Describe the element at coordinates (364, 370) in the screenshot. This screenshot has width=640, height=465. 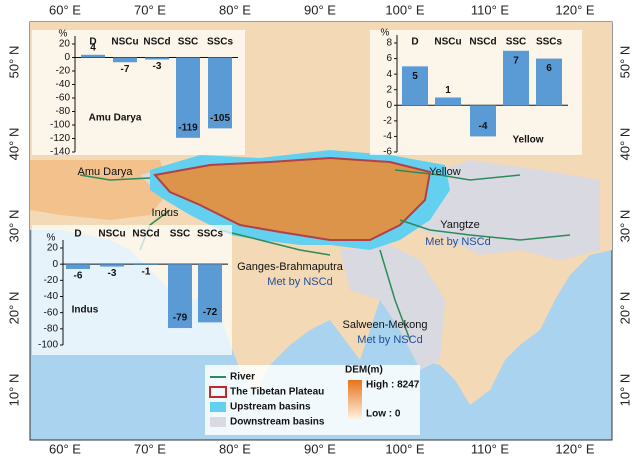
I see `dem-title: DEM(m)` at that location.